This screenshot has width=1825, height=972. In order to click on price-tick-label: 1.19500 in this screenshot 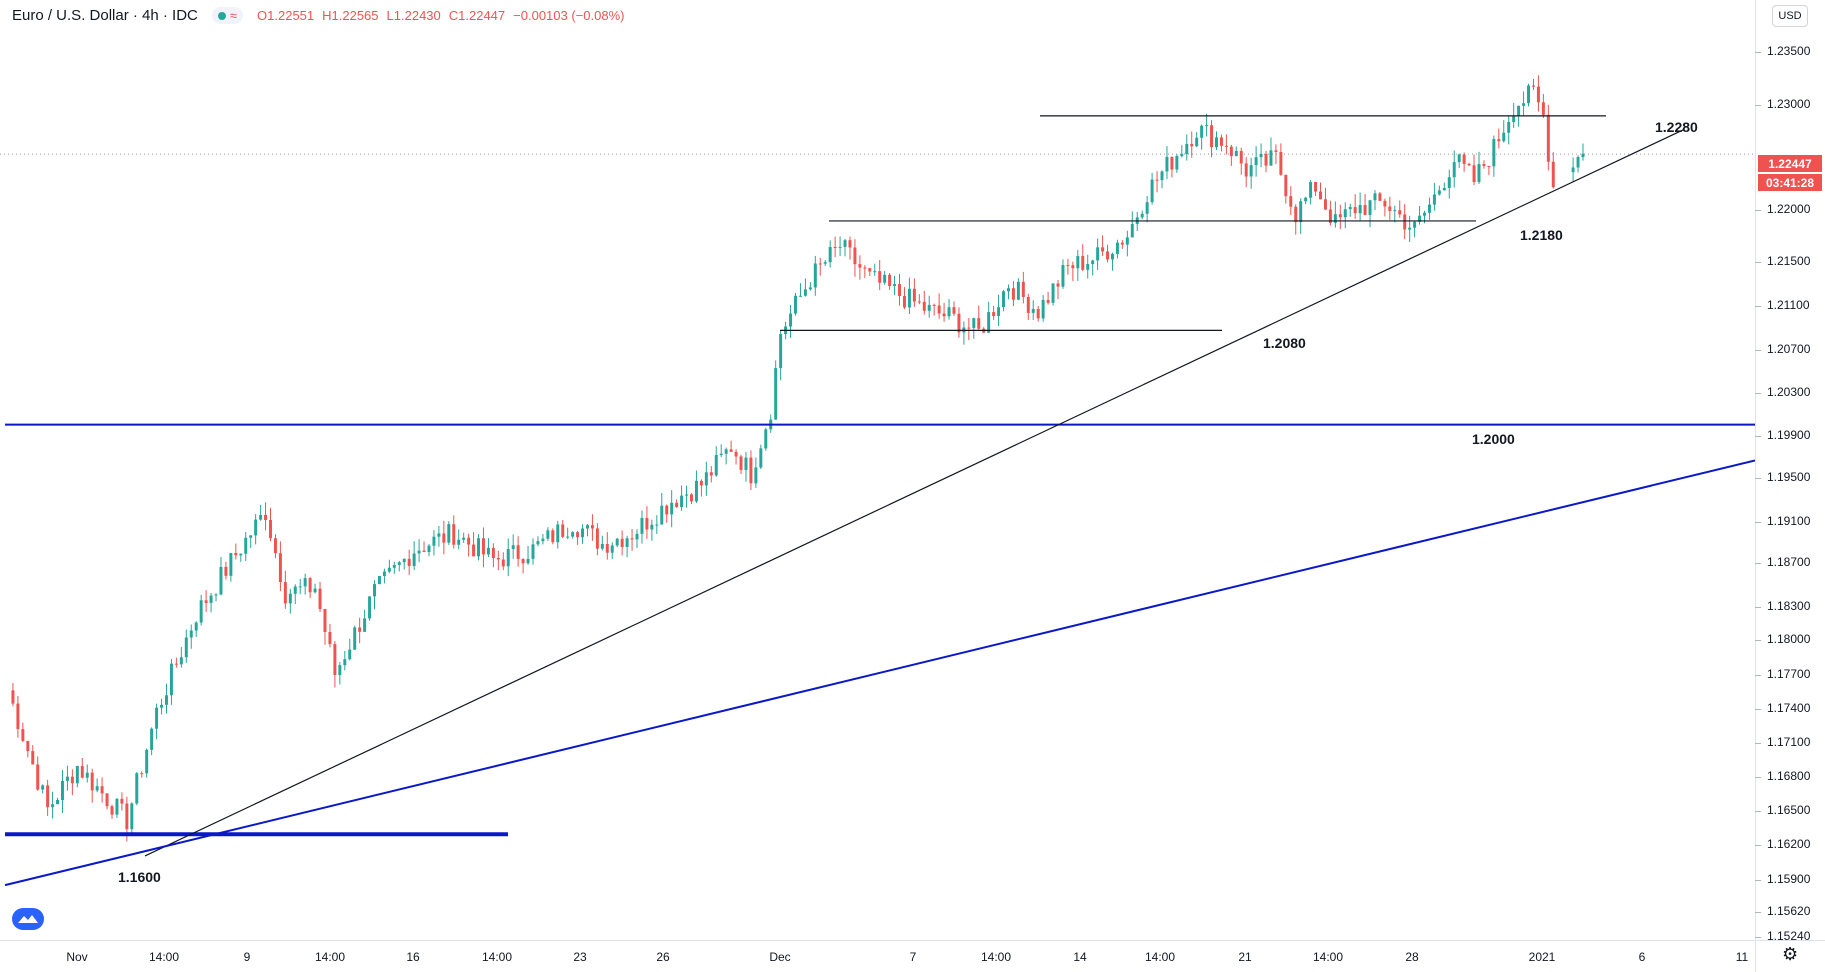, I will do `click(1789, 477)`.